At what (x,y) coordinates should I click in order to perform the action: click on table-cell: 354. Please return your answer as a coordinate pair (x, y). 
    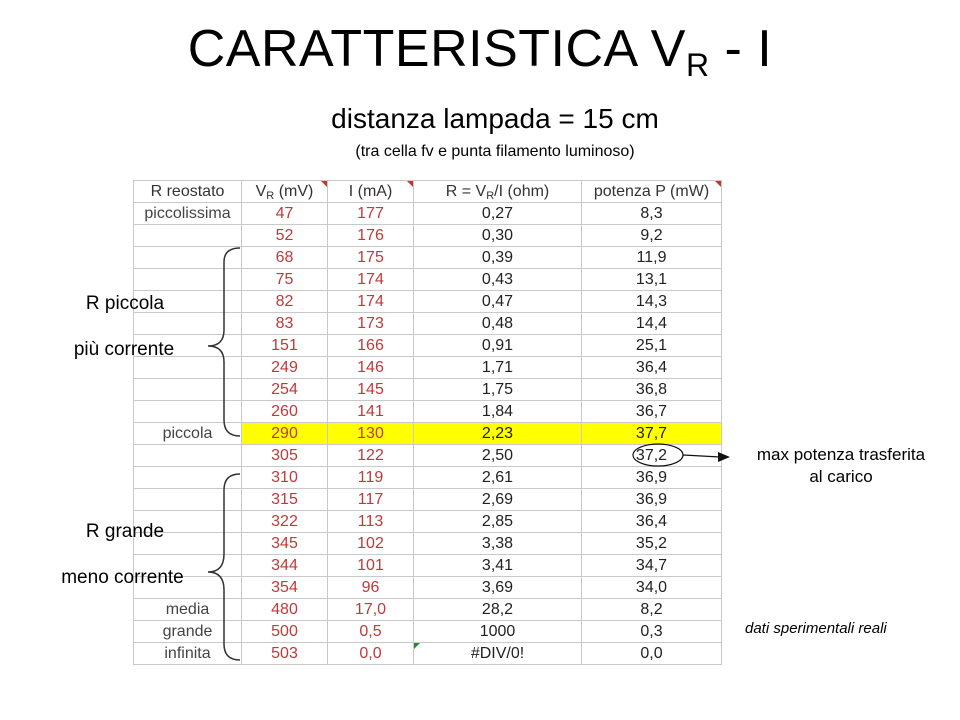
    Looking at the image, I should click on (284, 587).